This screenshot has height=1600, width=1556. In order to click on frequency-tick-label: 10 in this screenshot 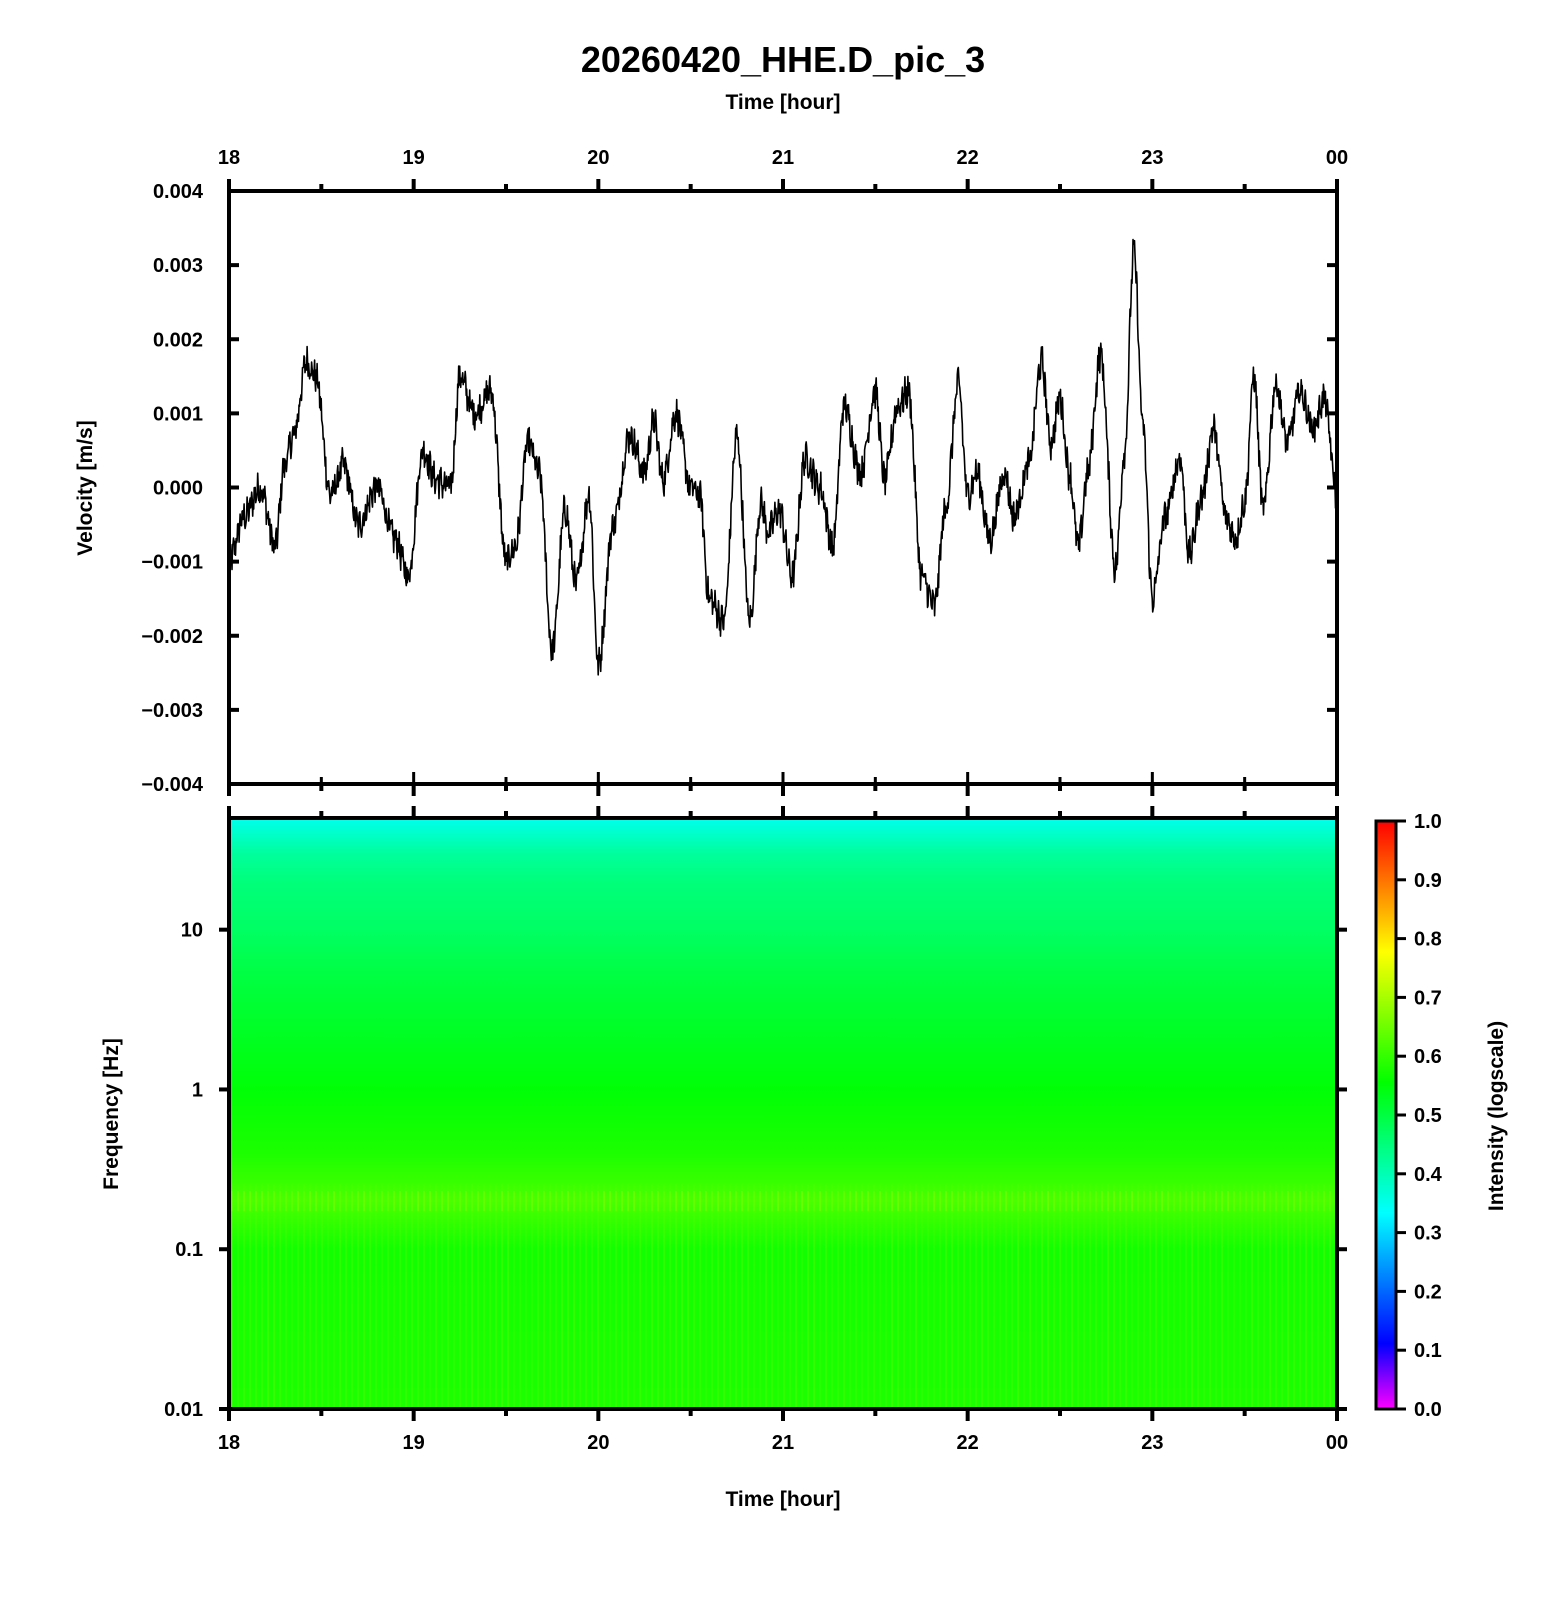, I will do `click(192, 931)`.